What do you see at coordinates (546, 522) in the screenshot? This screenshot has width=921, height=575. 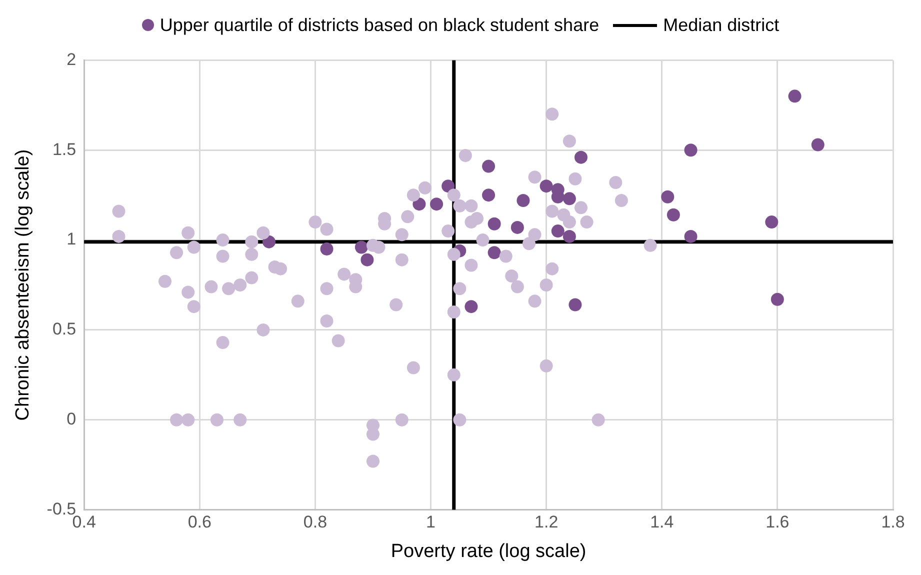 I see `x-tick-label: 1.2` at bounding box center [546, 522].